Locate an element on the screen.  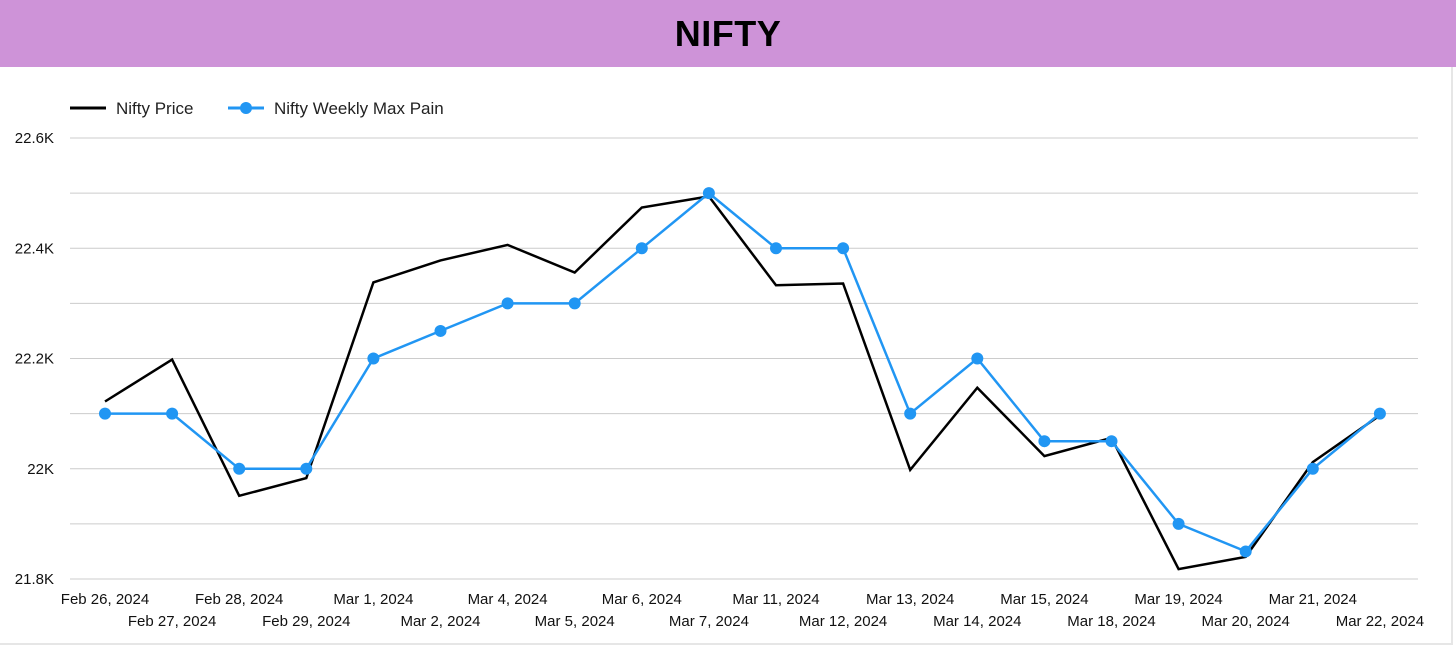
x-tick-label: Mar 11, 2024 is located at coordinates (775, 599).